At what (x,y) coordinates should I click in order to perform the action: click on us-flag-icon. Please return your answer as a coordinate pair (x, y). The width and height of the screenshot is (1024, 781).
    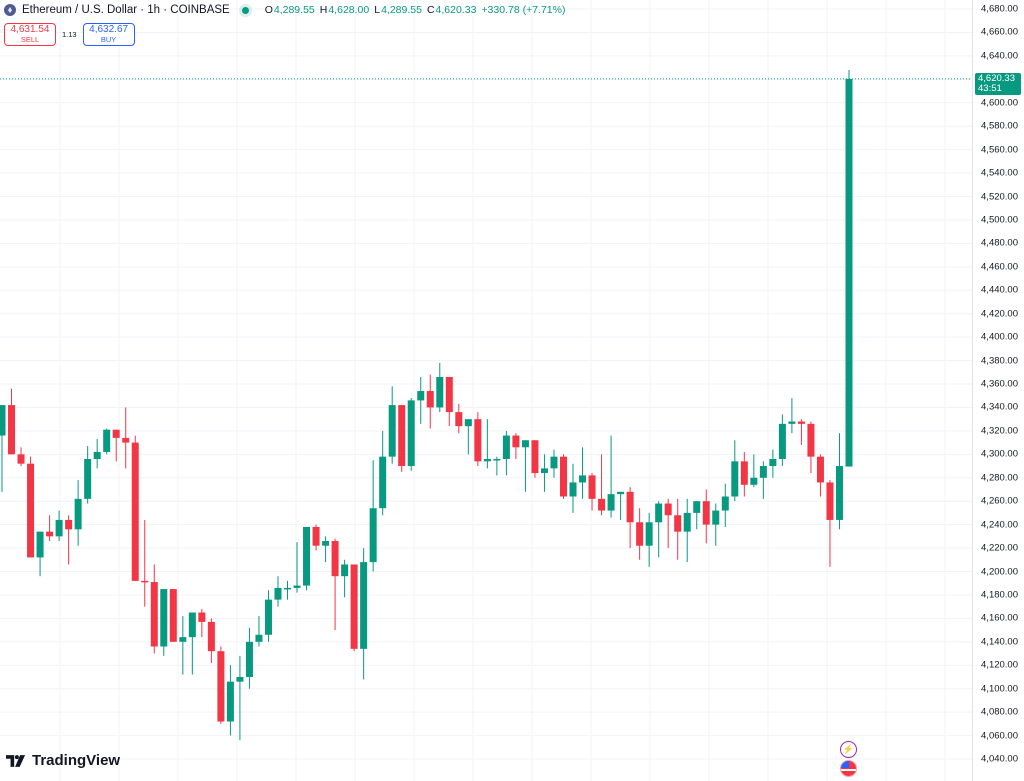
    Looking at the image, I should click on (848, 768).